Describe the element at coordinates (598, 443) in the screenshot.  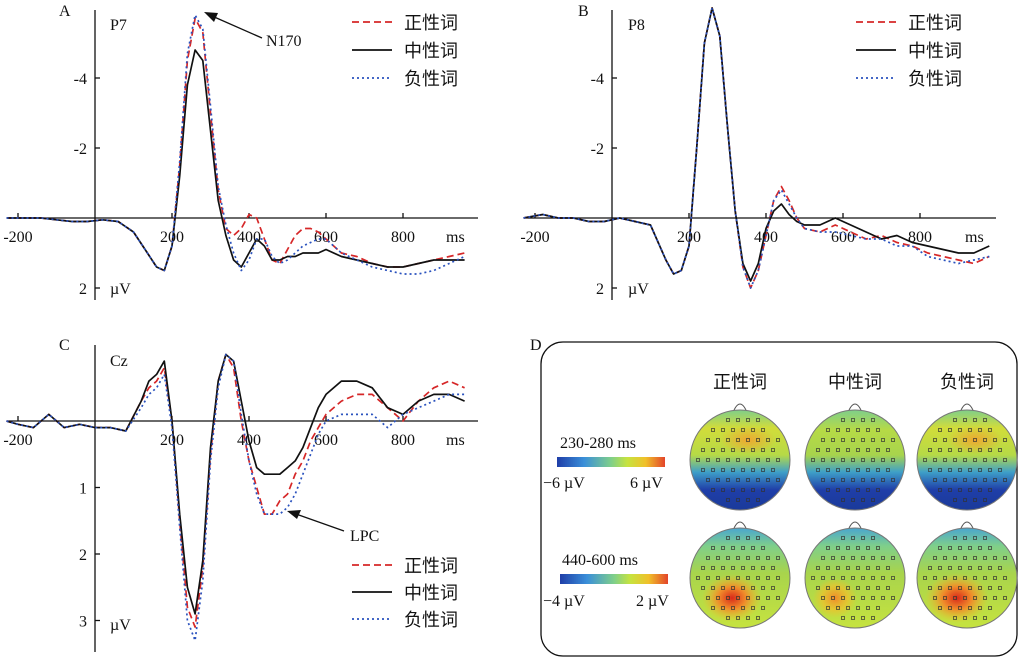
I see `time-window-label: 230-280 ms` at that location.